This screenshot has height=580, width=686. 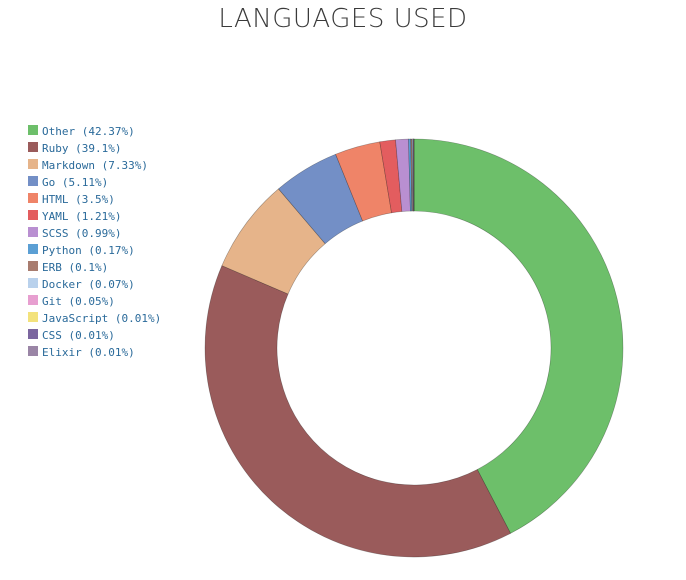 What do you see at coordinates (95, 216) in the screenshot?
I see `legend-value-yaml: 1.21` at bounding box center [95, 216].